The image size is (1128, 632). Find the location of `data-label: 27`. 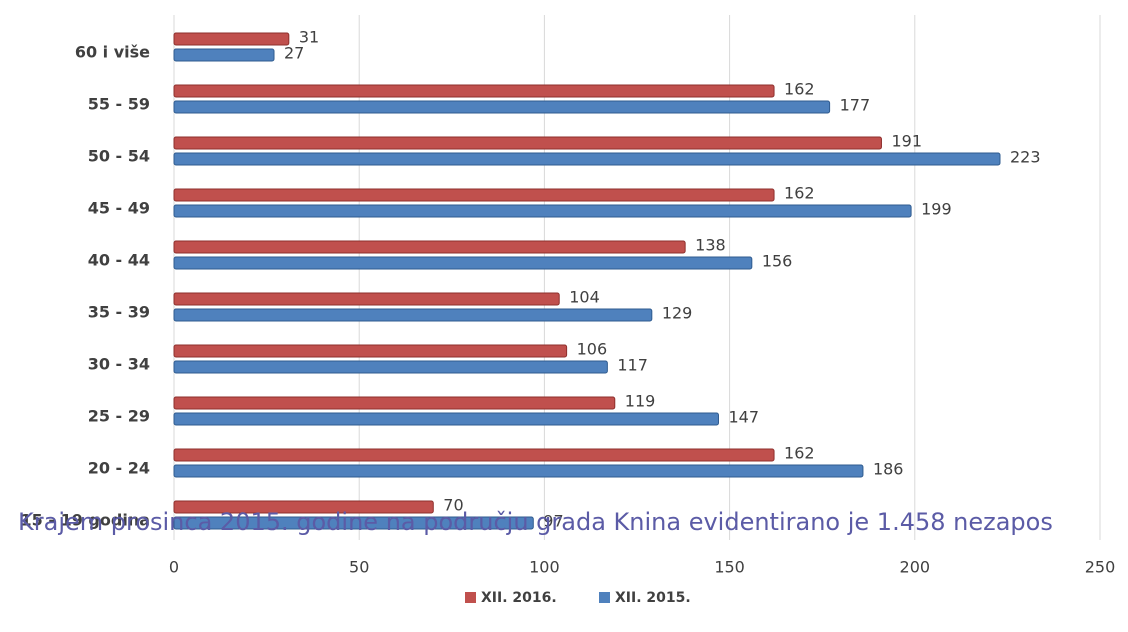

data-label: 27 is located at coordinates (294, 53).